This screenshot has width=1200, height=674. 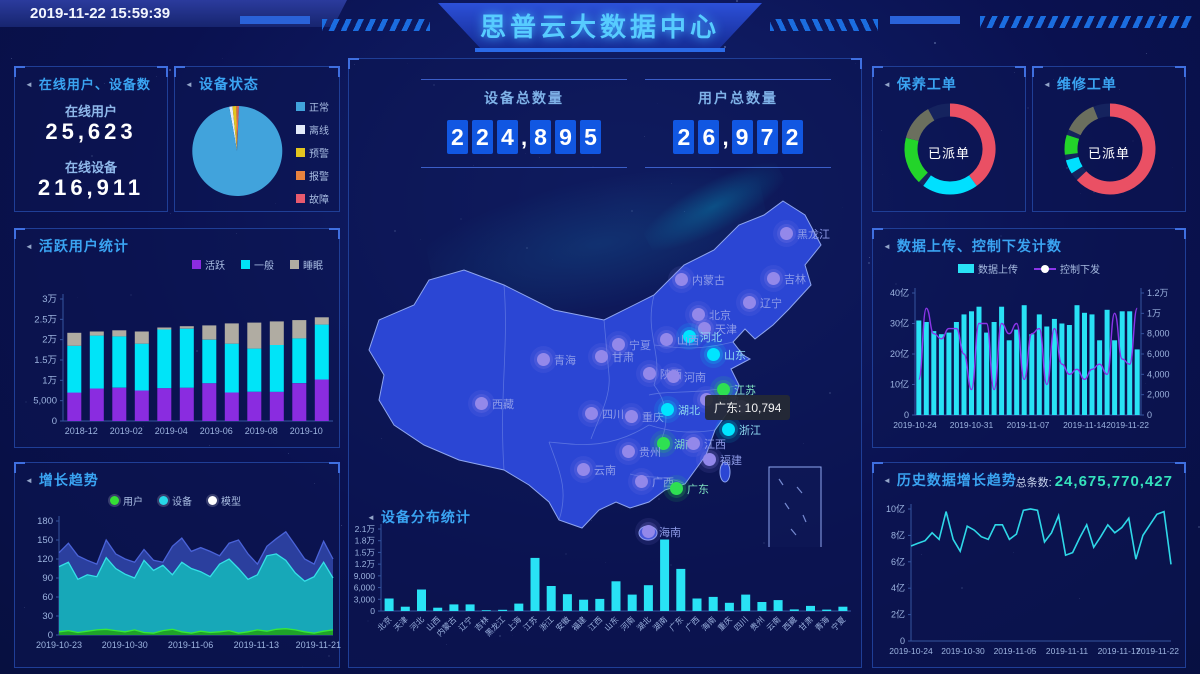 I want to click on map-marker-江苏: 江苏, so click(x=736, y=390).